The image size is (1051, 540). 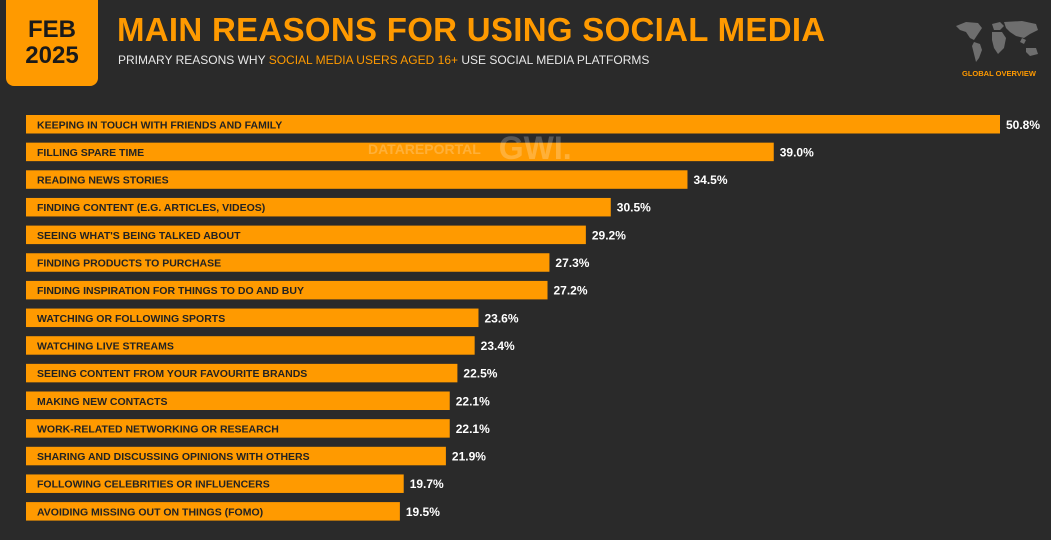 What do you see at coordinates (710, 180) in the screenshot?
I see `bar-value-label: 34.5%` at bounding box center [710, 180].